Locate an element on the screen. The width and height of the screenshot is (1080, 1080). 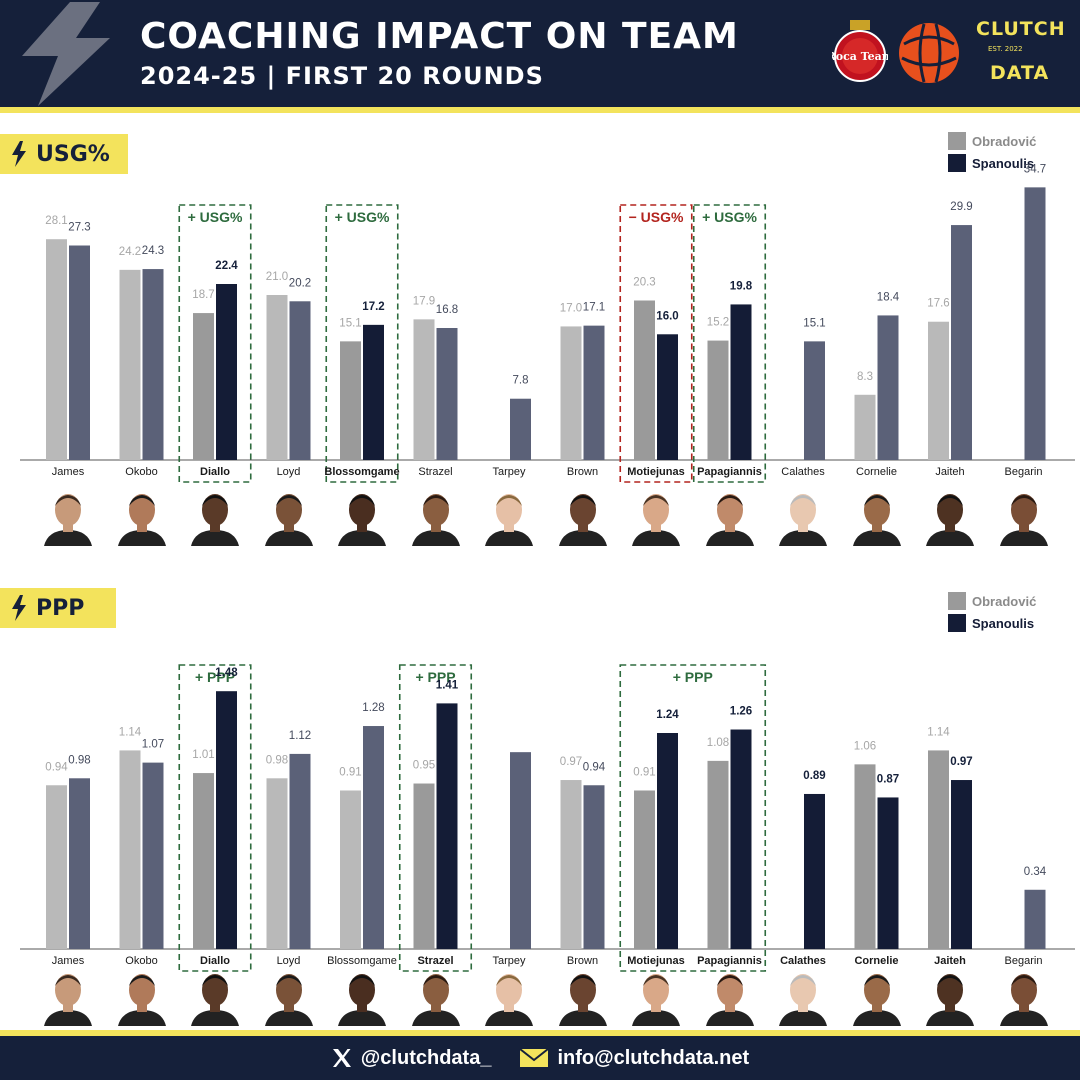
value-label-spanoulis-tarpey: 7.8 is located at coordinates (521, 381).